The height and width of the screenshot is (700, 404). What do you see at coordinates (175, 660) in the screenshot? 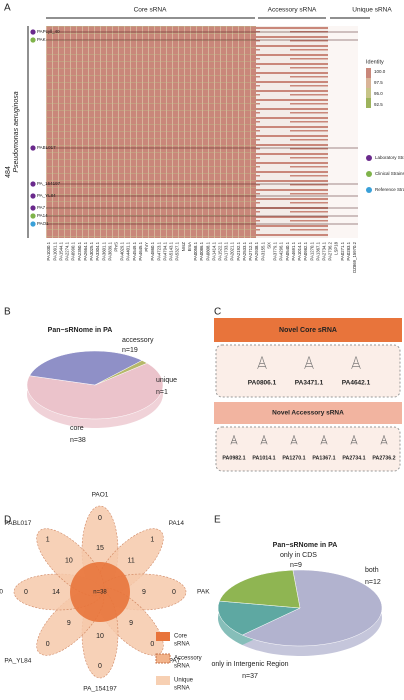
I see `strain-label: PA7` at bounding box center [175, 660].